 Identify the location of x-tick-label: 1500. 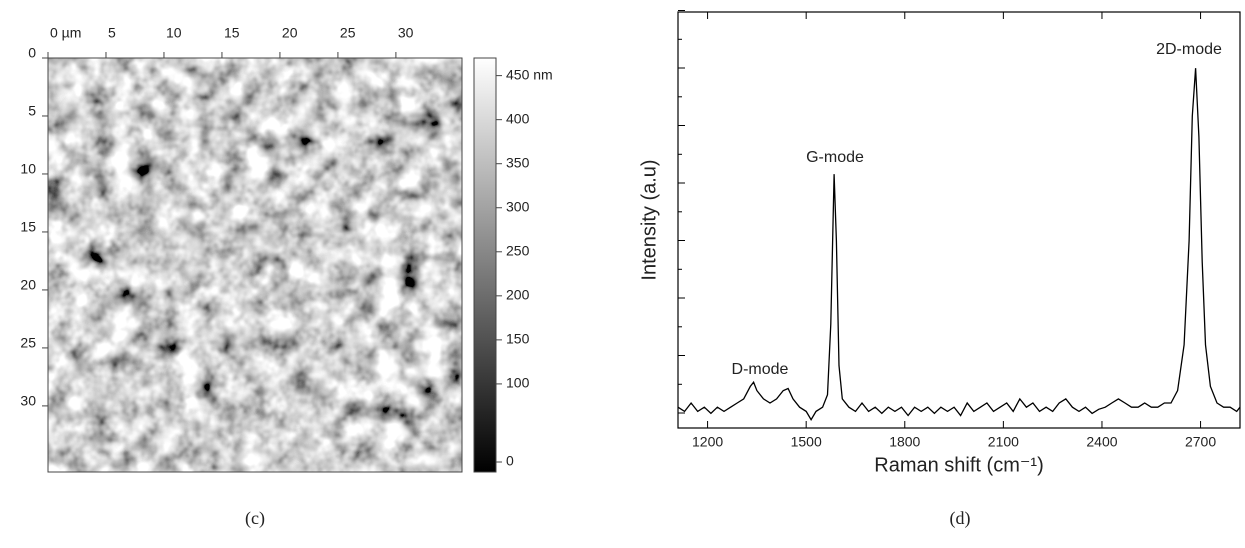
(806, 442).